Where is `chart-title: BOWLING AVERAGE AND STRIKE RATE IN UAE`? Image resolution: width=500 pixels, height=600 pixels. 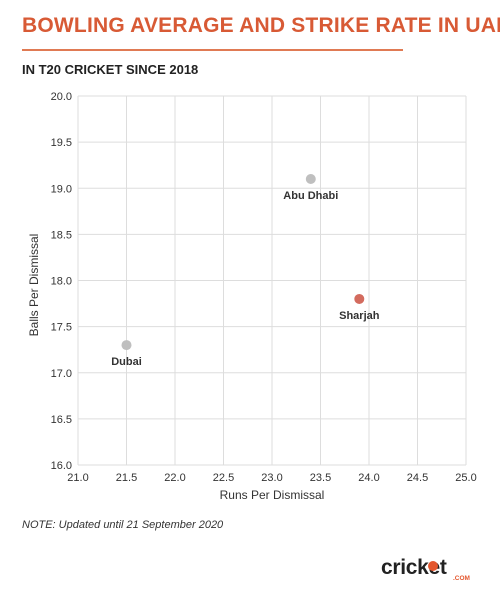
chart-title: BOWLING AVERAGE AND STRIKE RATE IN UAE is located at coordinates (261, 25).